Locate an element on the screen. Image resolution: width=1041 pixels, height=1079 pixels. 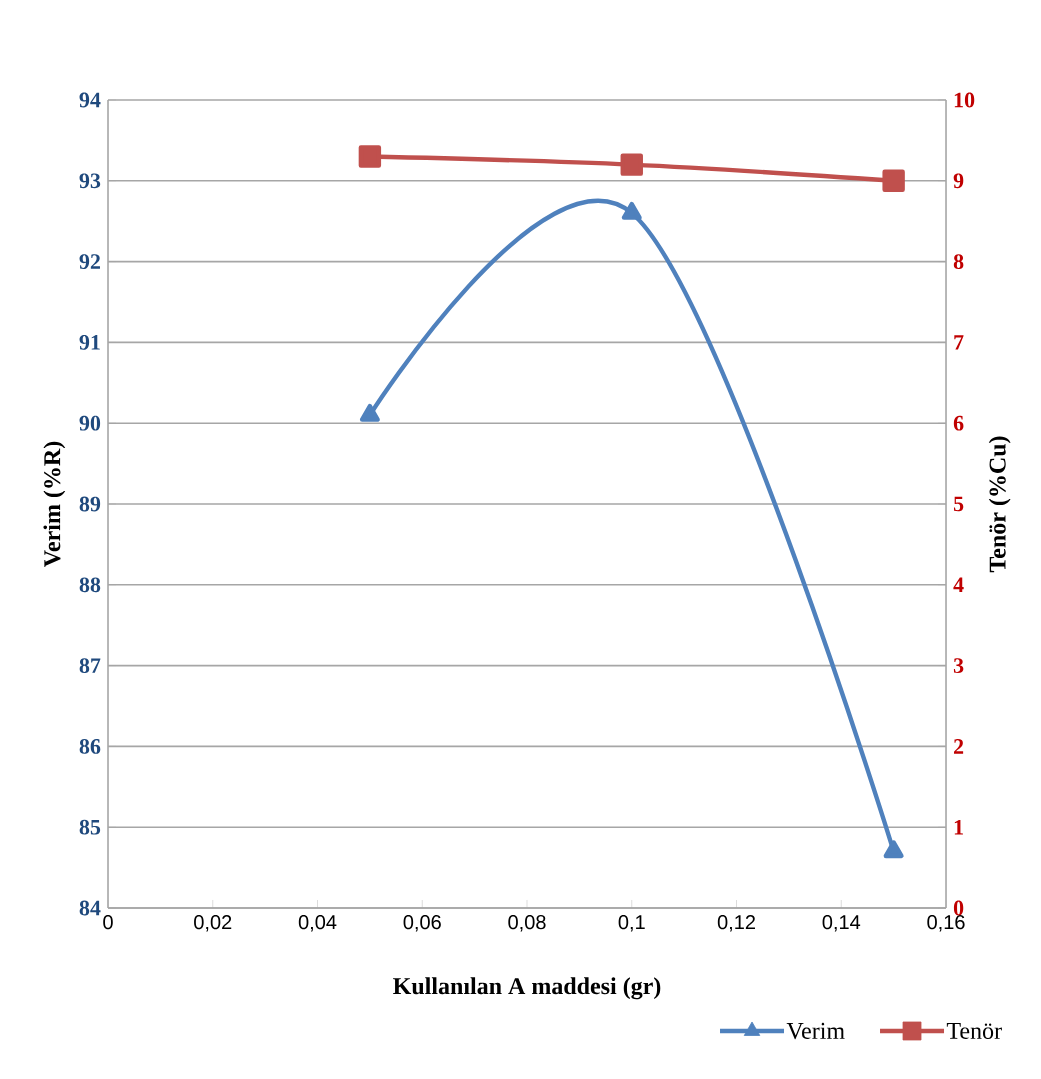
x-tick-label: 0,04 is located at coordinates (317, 923).